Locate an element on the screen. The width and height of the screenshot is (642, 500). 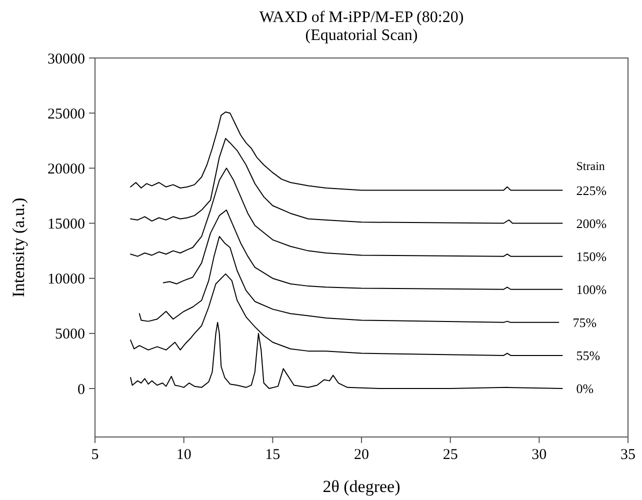
x-tick-label: 5 is located at coordinates (95, 455).